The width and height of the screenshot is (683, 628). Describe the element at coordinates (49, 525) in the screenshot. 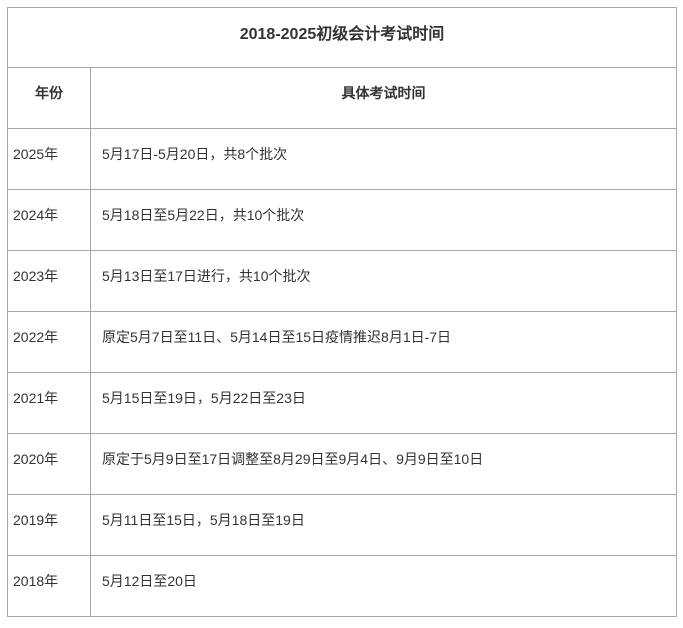

I see `year-cell: 2019年` at that location.